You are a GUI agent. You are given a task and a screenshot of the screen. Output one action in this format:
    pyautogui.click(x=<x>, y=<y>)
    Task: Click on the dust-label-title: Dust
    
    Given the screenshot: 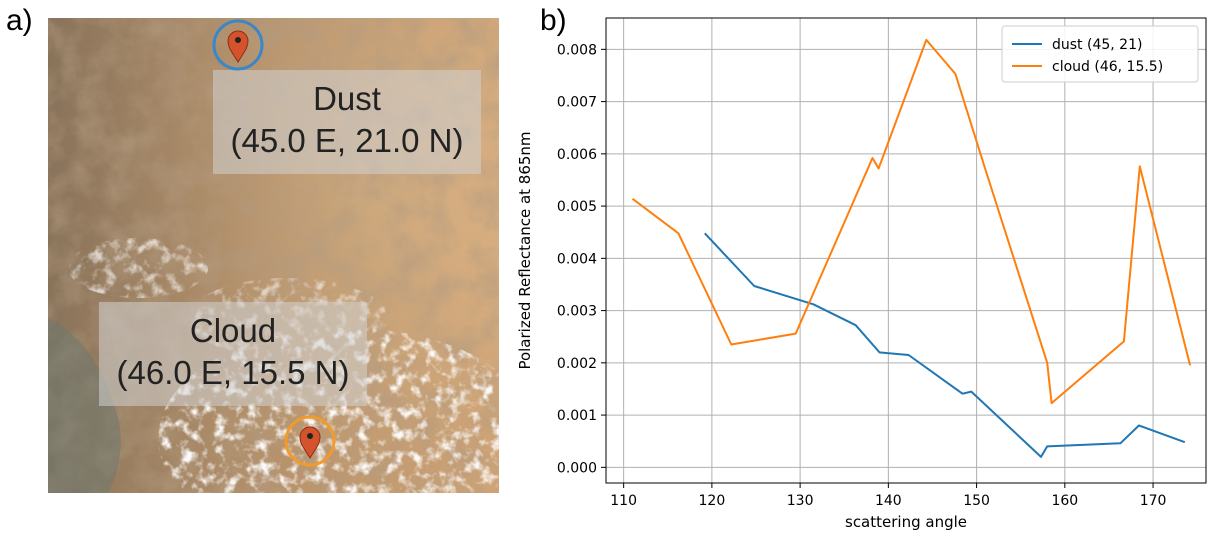 What is the action you would take?
    pyautogui.click(x=347, y=98)
    